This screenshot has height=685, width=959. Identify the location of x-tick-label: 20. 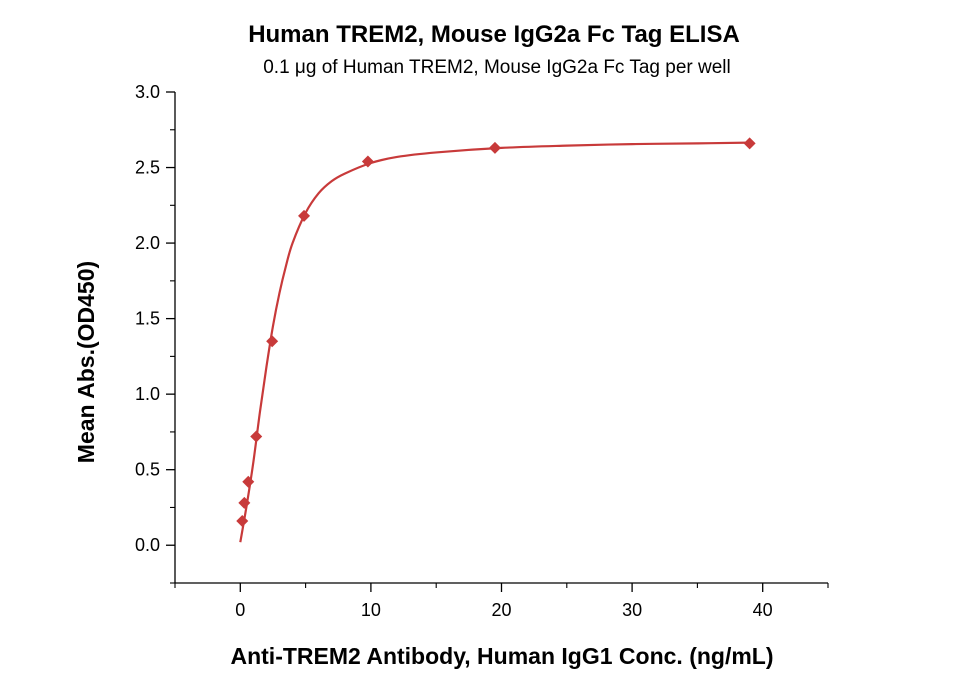
(501, 610).